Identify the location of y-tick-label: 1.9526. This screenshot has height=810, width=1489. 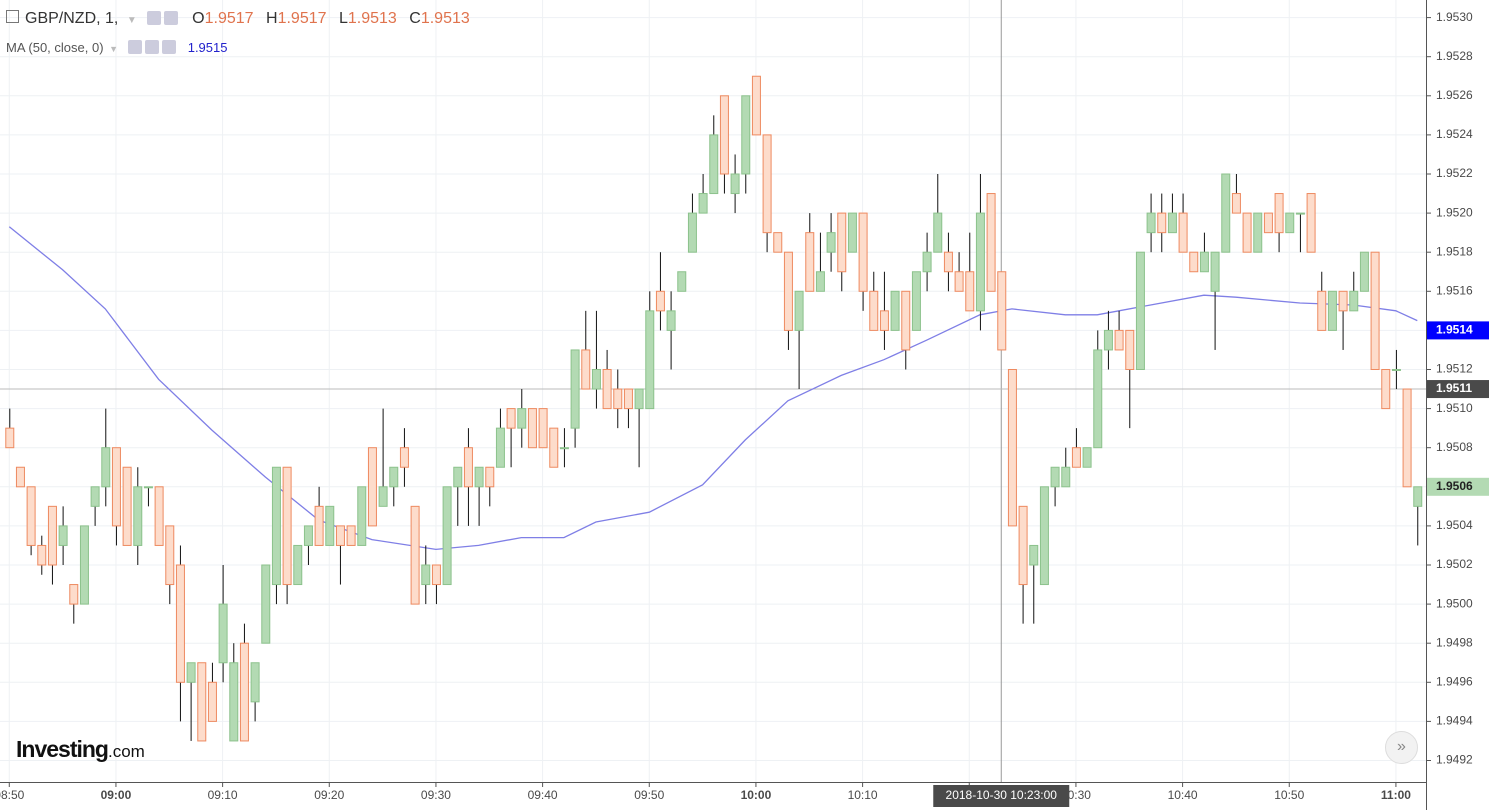
(1454, 95).